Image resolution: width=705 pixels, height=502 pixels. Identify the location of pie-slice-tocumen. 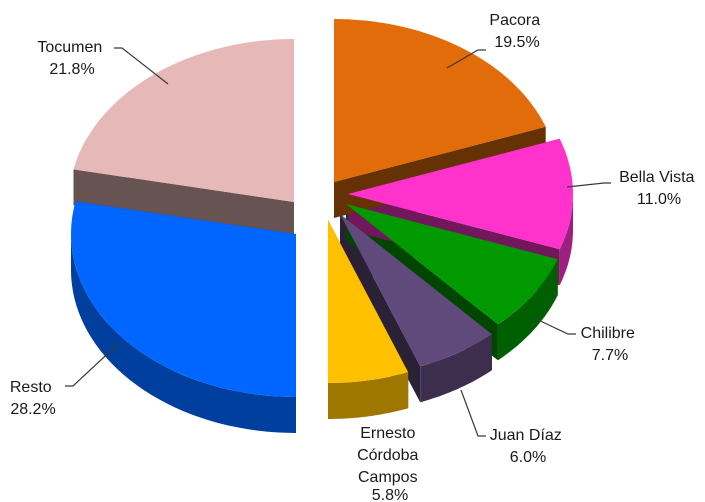
(183, 120).